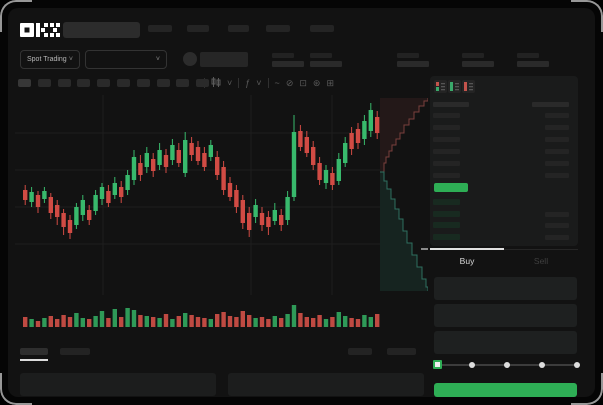 The height and width of the screenshot is (405, 603). I want to click on bottom-panel-right, so click(326, 384).